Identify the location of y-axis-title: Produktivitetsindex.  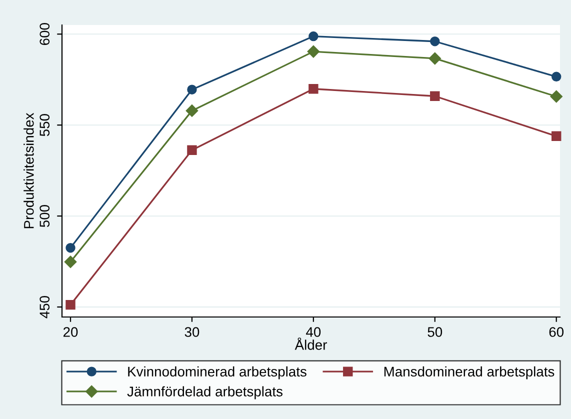
(29, 170).